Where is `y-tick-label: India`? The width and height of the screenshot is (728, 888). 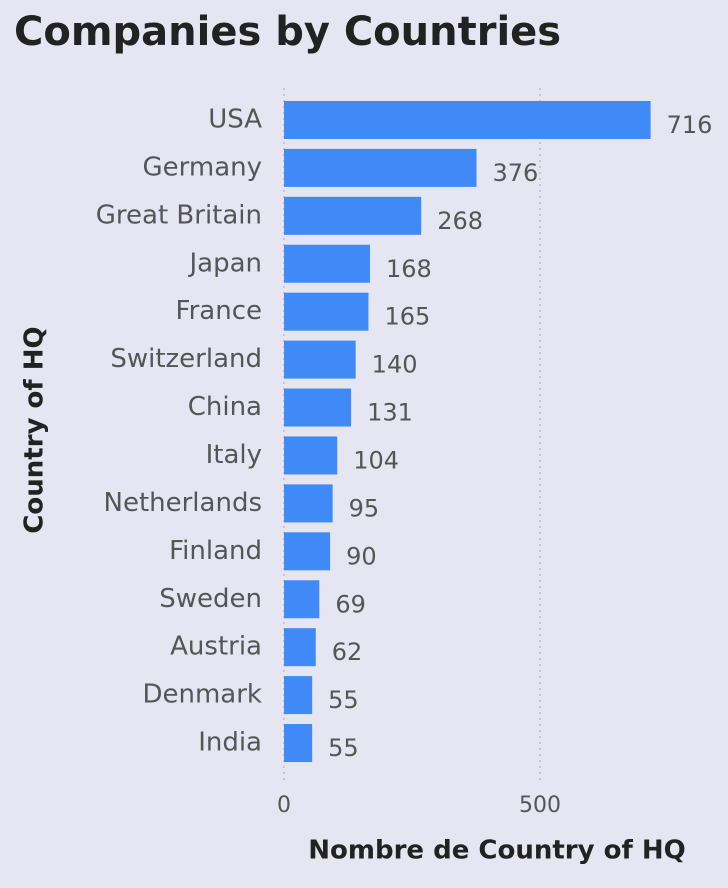 y-tick-label: India is located at coordinates (230, 743).